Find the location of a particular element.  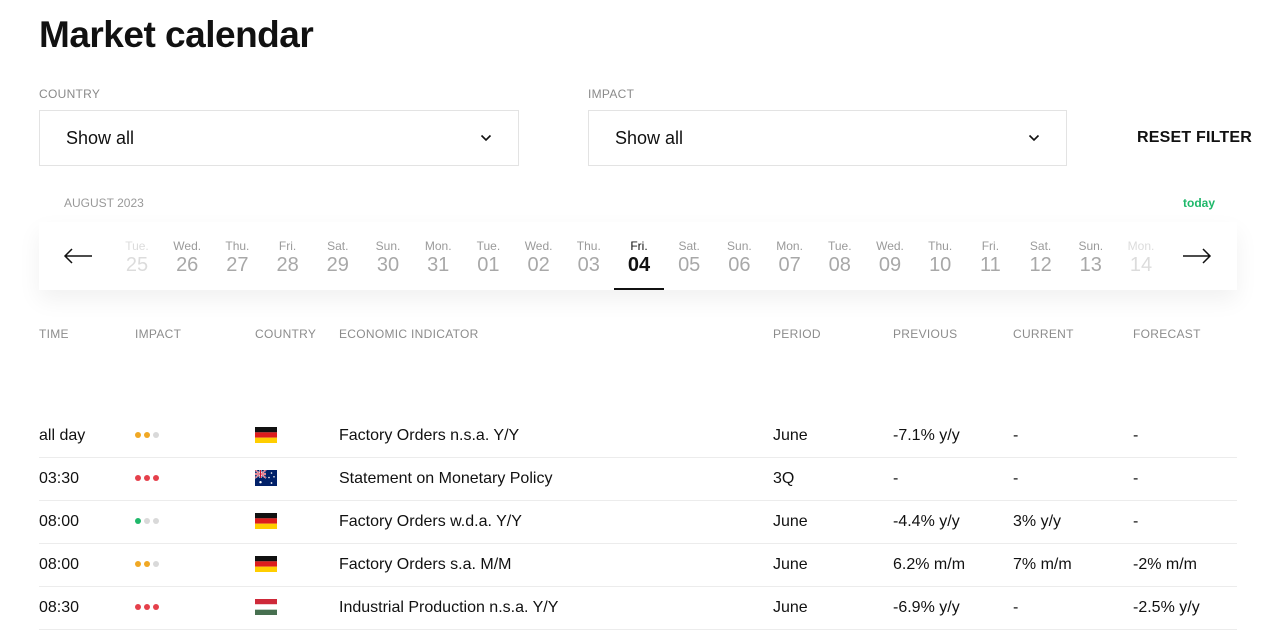

date-tab-day: 01 is located at coordinates (488, 265).